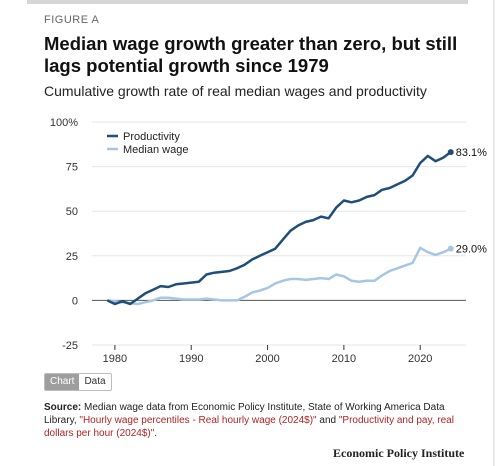 The width and height of the screenshot is (495, 466). Describe the element at coordinates (247, 2) in the screenshot. I see `top-rule` at that location.